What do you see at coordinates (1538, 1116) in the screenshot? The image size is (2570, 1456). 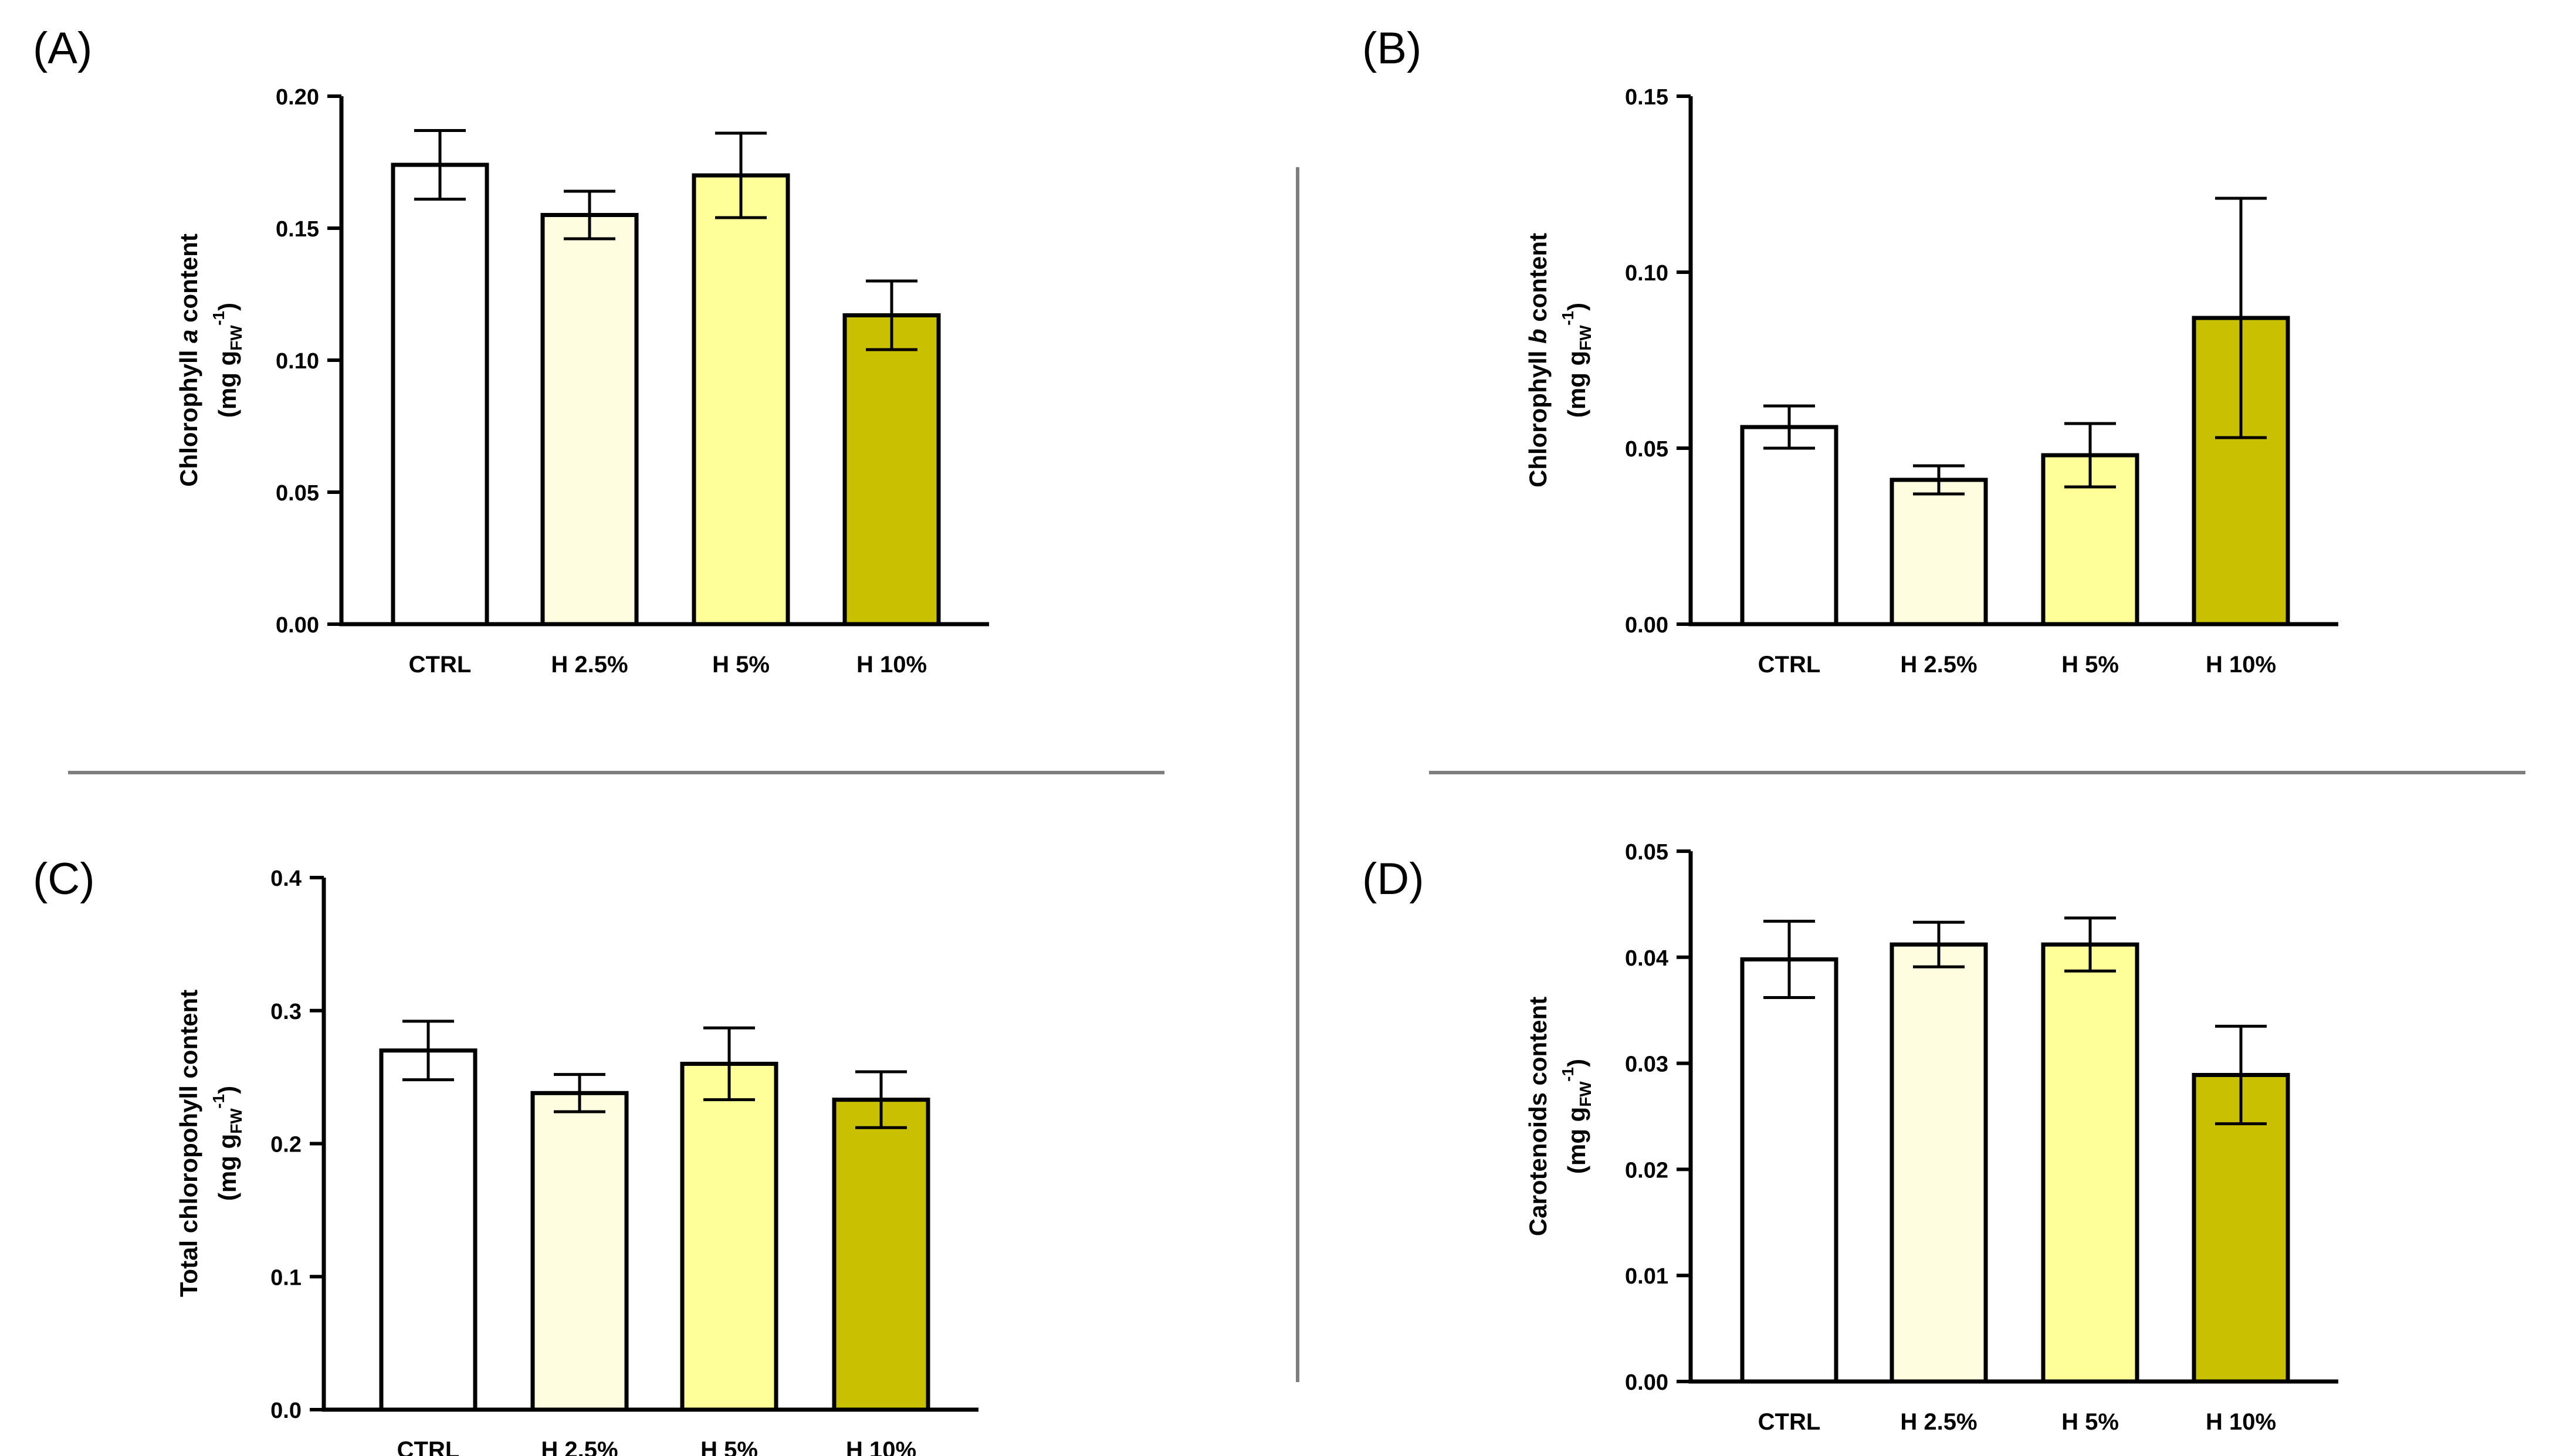 I see `y-axis-title: Carotenoids content` at bounding box center [1538, 1116].